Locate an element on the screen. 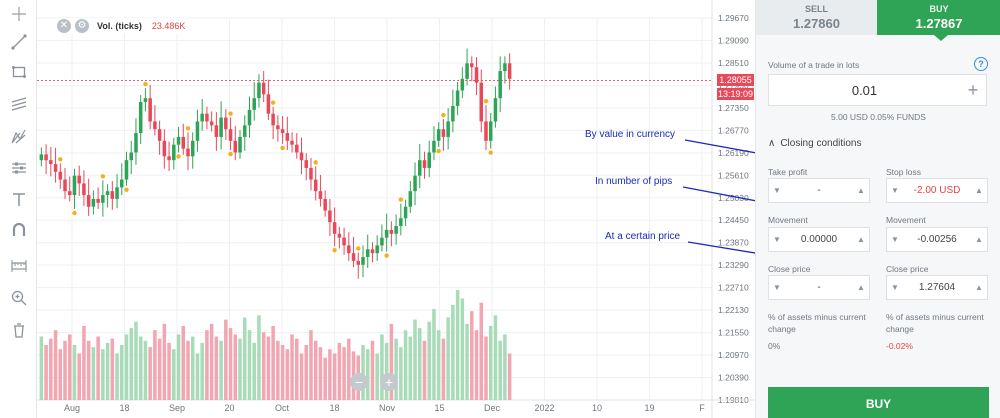 The height and width of the screenshot is (418, 1000). zoom-icon is located at coordinates (18, 298).